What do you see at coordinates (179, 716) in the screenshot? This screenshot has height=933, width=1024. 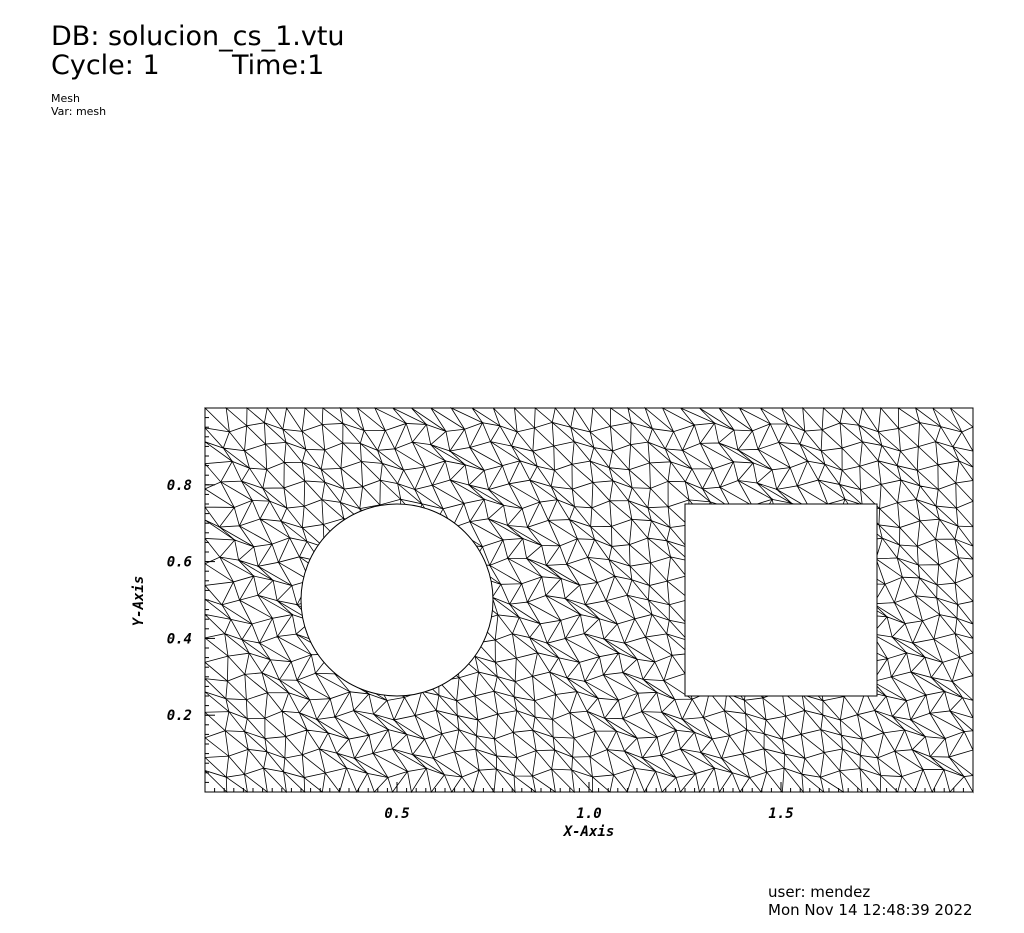 I see `y-tick-label: 0.2` at bounding box center [179, 716].